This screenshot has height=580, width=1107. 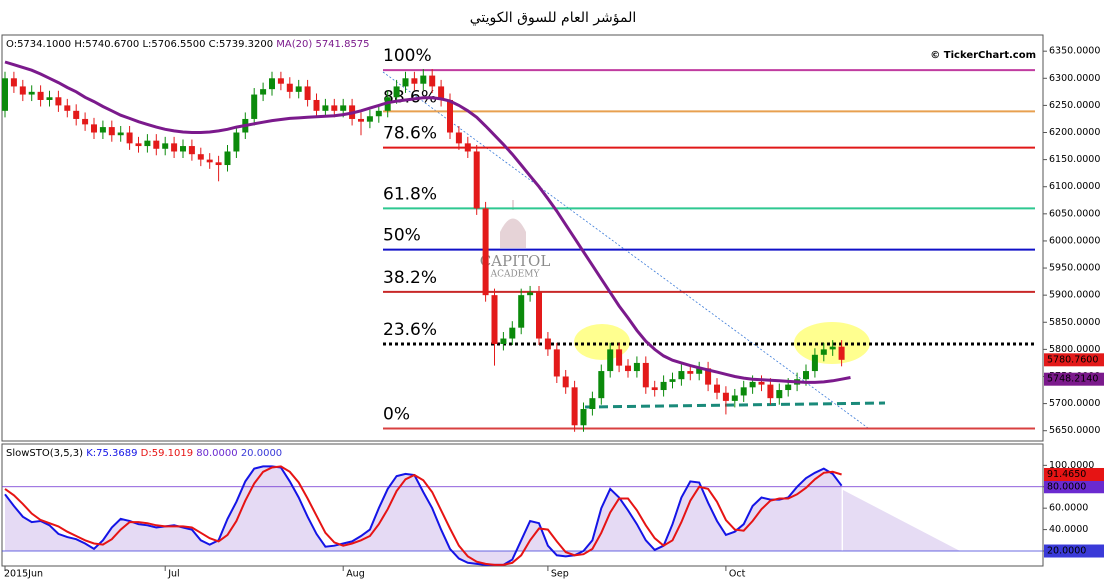 What do you see at coordinates (1074, 105) in the screenshot?
I see `y-tick-label: 6250.0000` at bounding box center [1074, 105].